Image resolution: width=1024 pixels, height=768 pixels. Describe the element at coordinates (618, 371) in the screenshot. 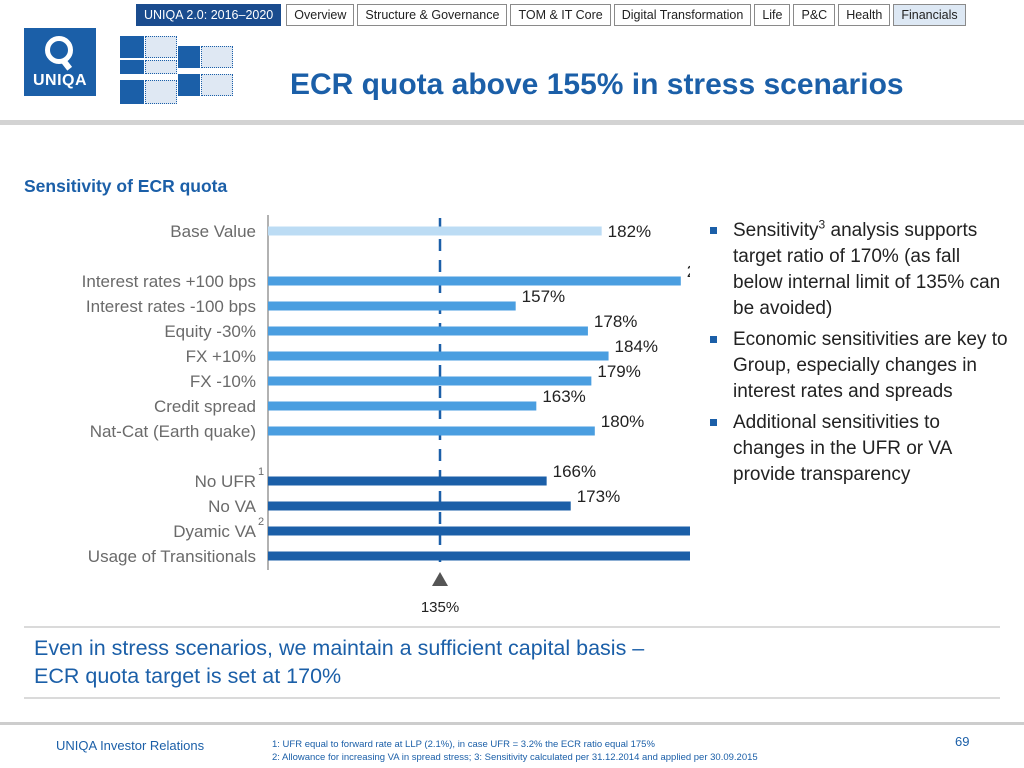

I see `data-label: 179%` at that location.